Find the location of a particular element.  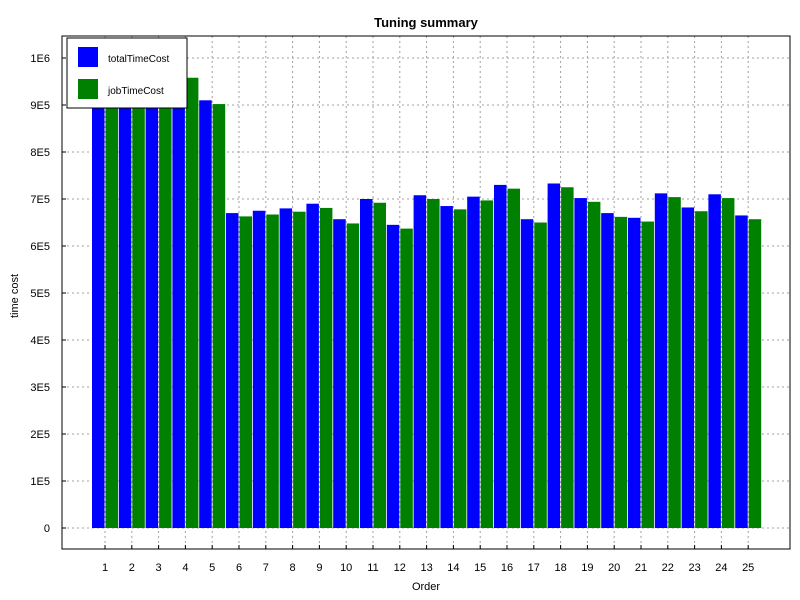

legend-label-totaltimecost: totalTimeCost is located at coordinates (139, 59).